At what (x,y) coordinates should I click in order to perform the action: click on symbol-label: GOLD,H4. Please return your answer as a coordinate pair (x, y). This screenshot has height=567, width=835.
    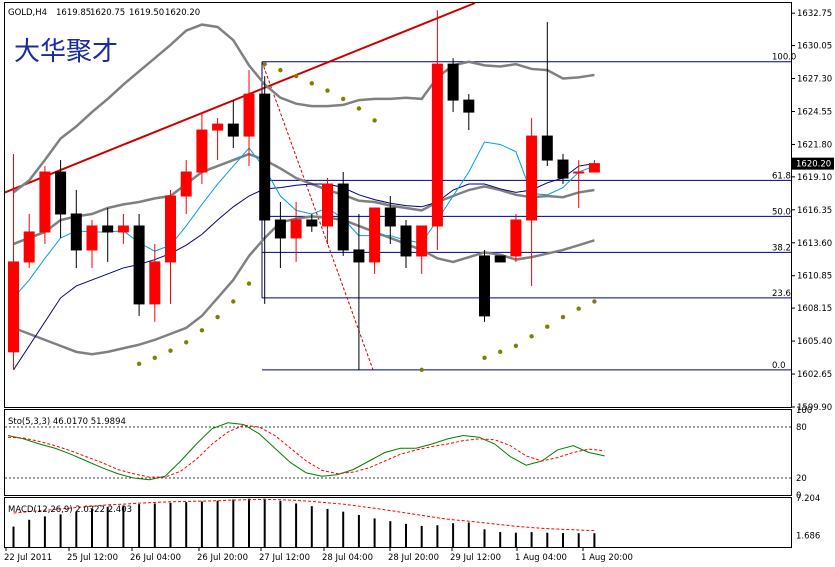
    Looking at the image, I should click on (27, 13).